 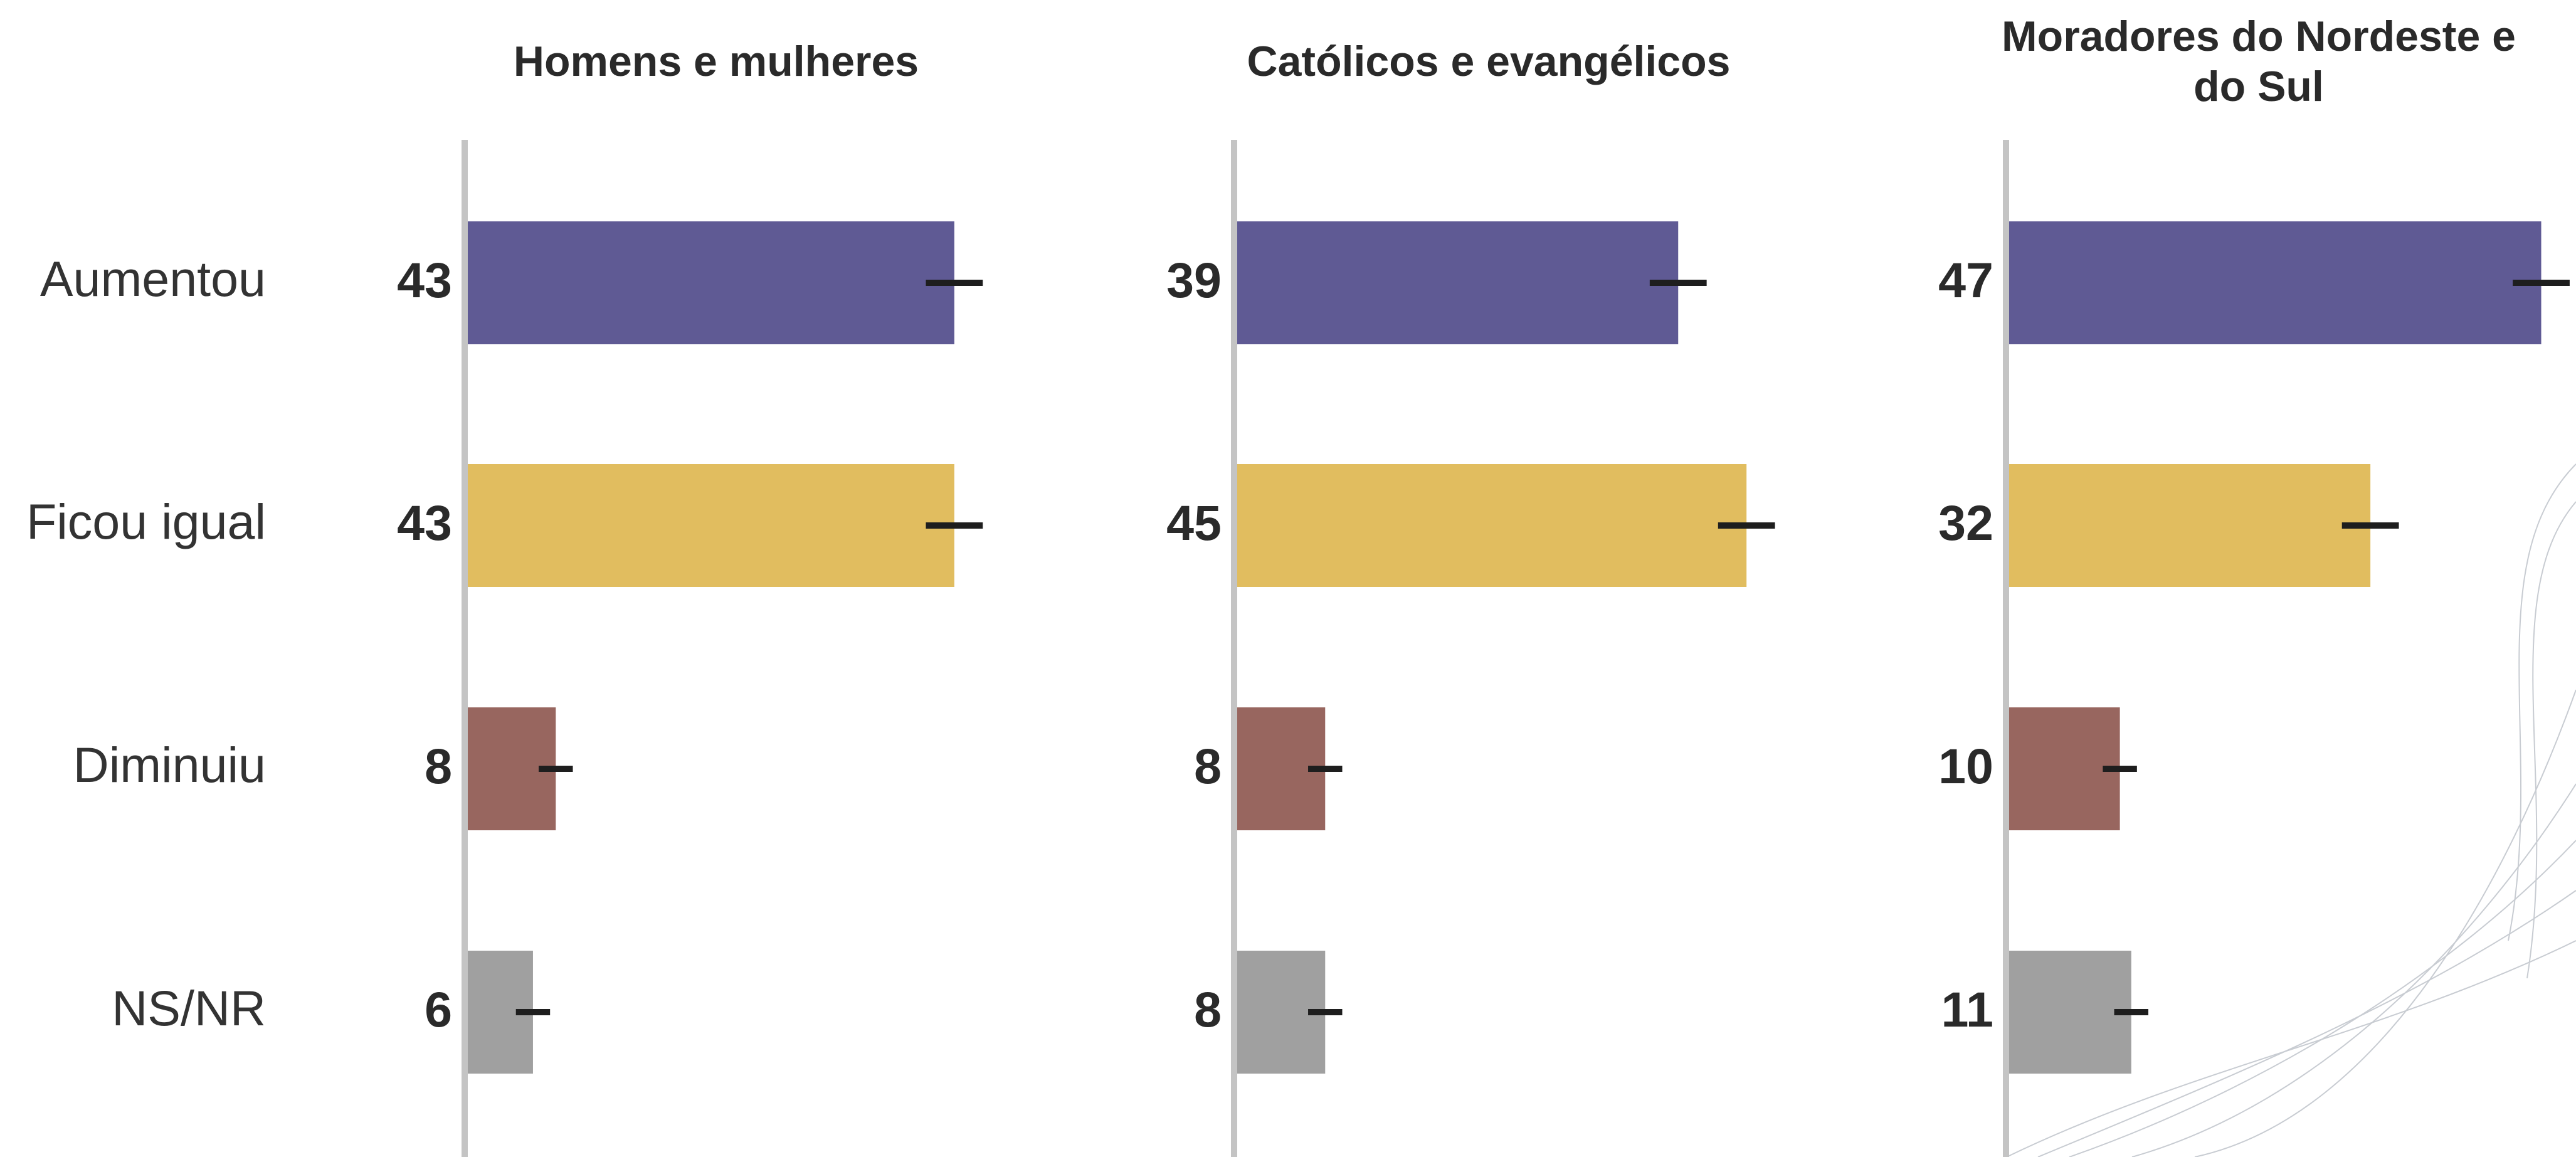 What do you see at coordinates (2291, 810) in the screenshot?
I see `decoration` at bounding box center [2291, 810].